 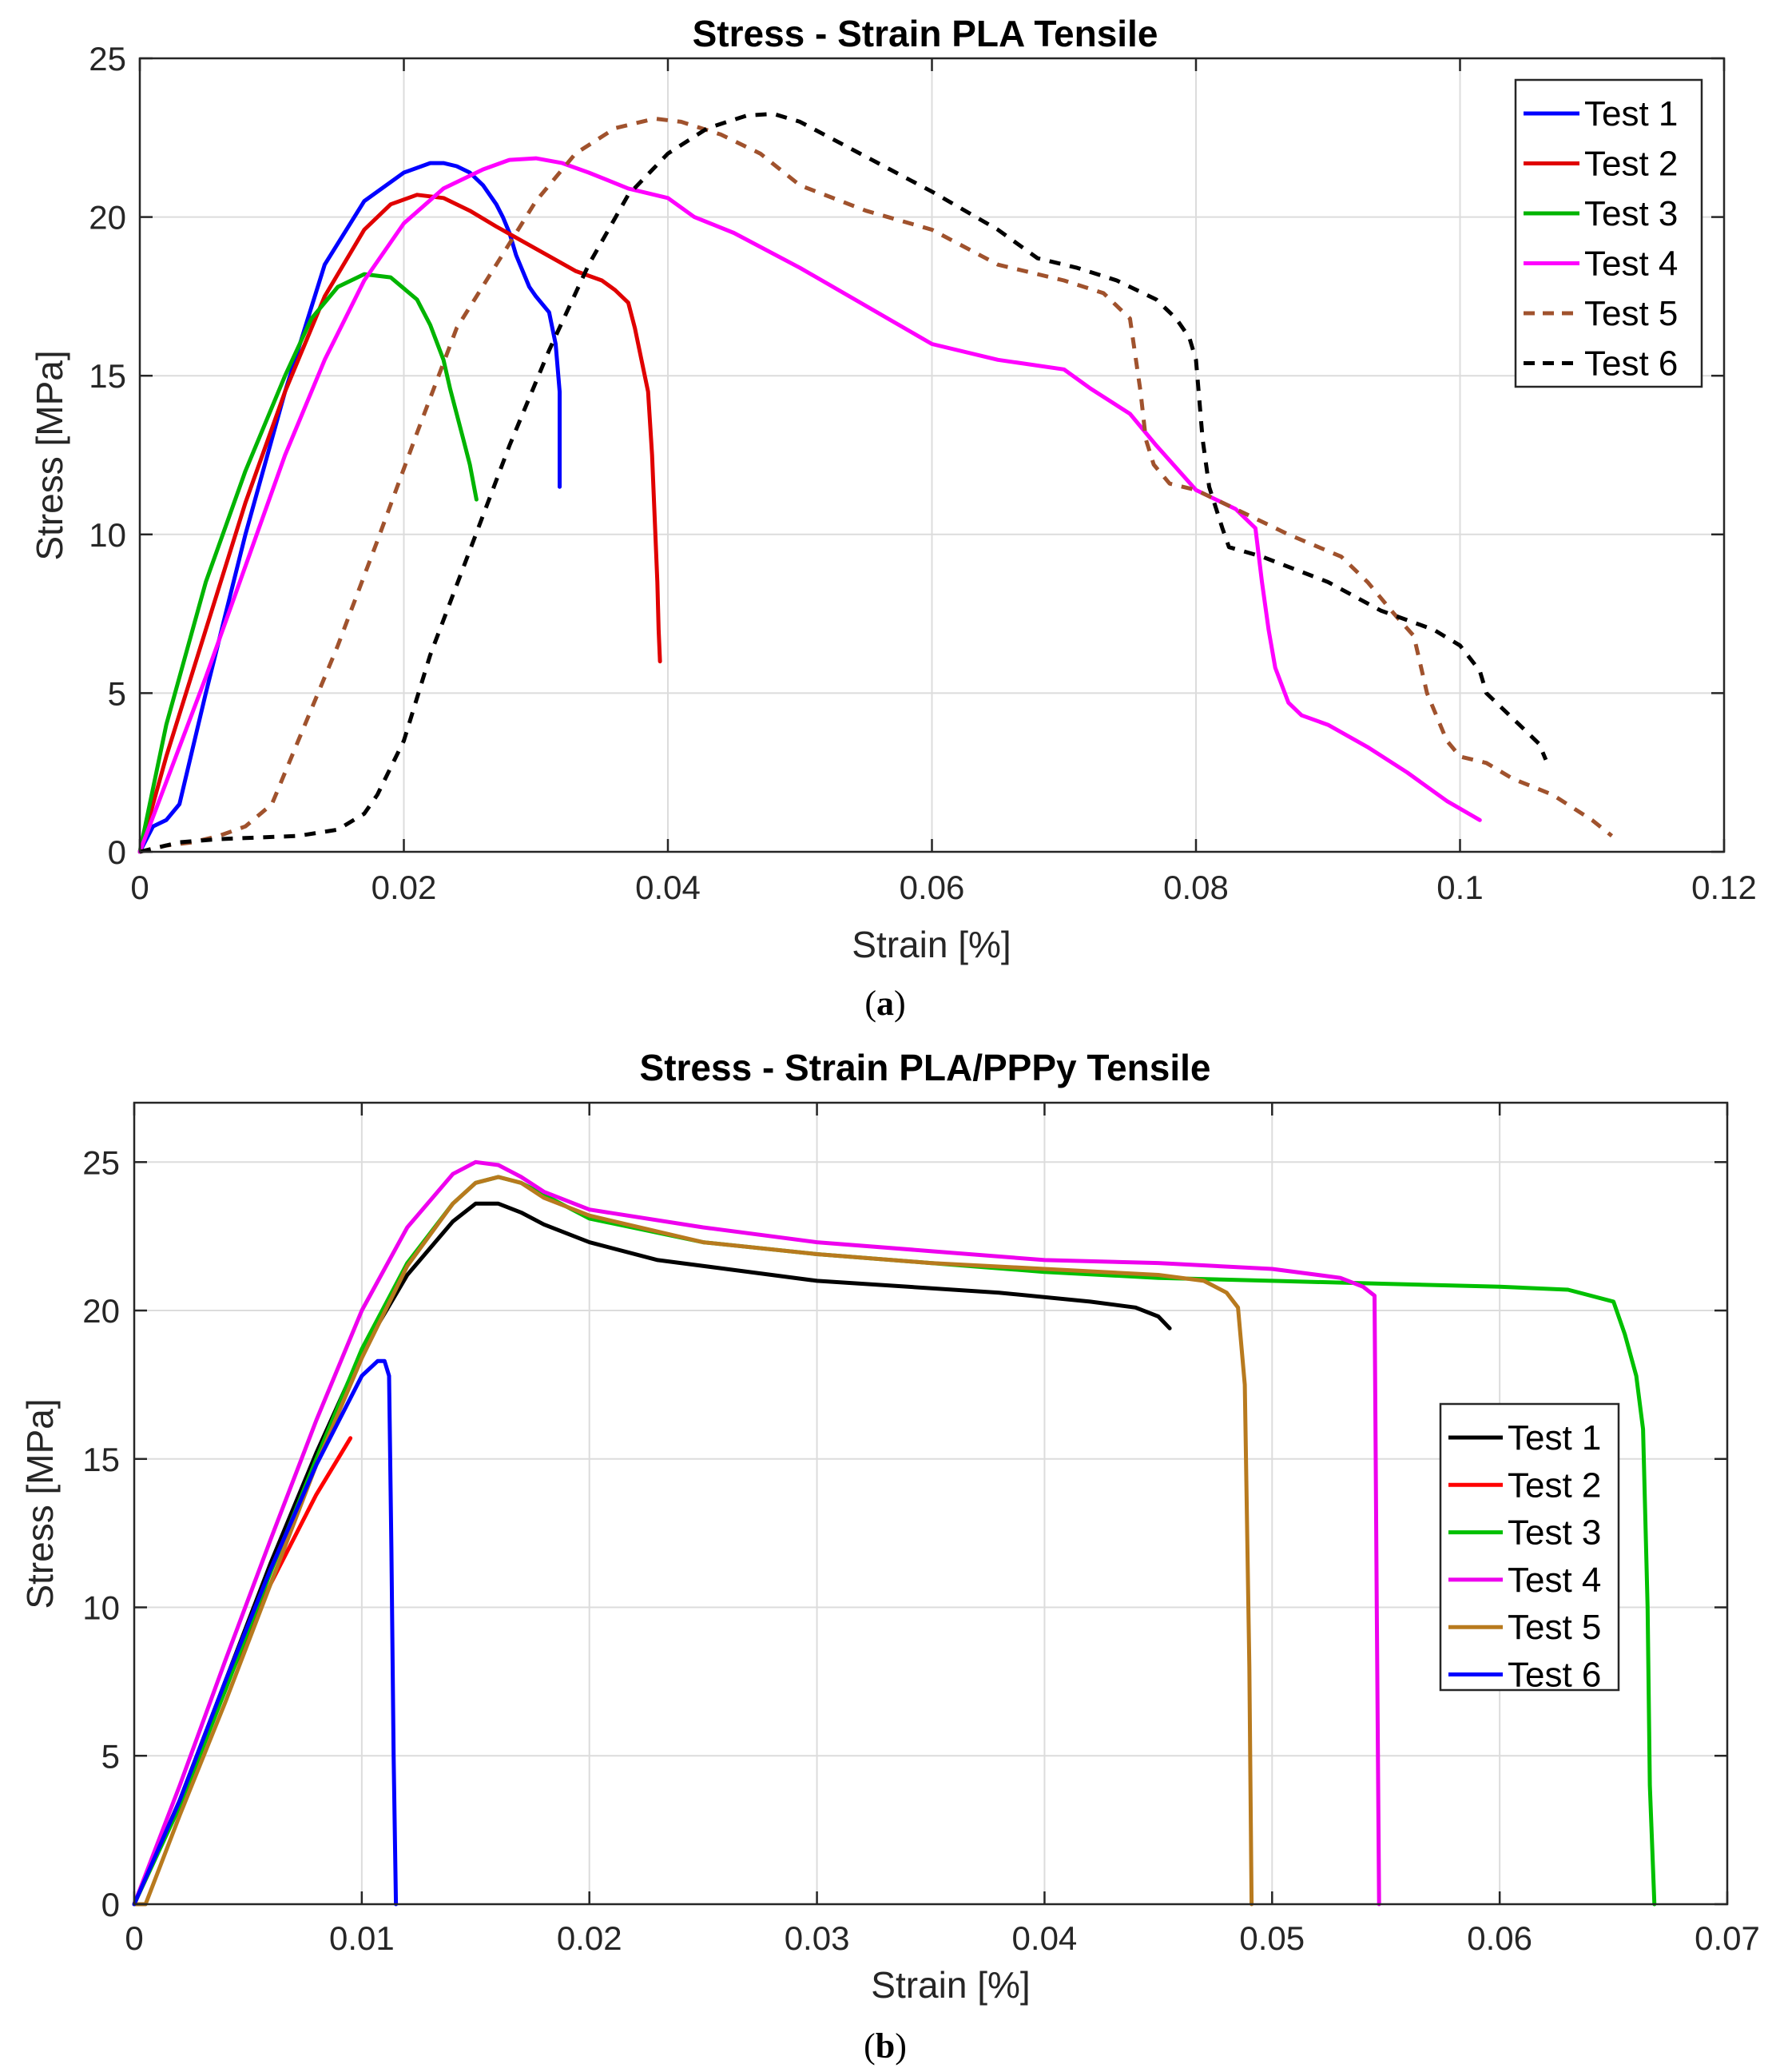 What do you see at coordinates (1554, 1485) in the screenshot?
I see `chart-b-legend-label: Test 2` at bounding box center [1554, 1485].